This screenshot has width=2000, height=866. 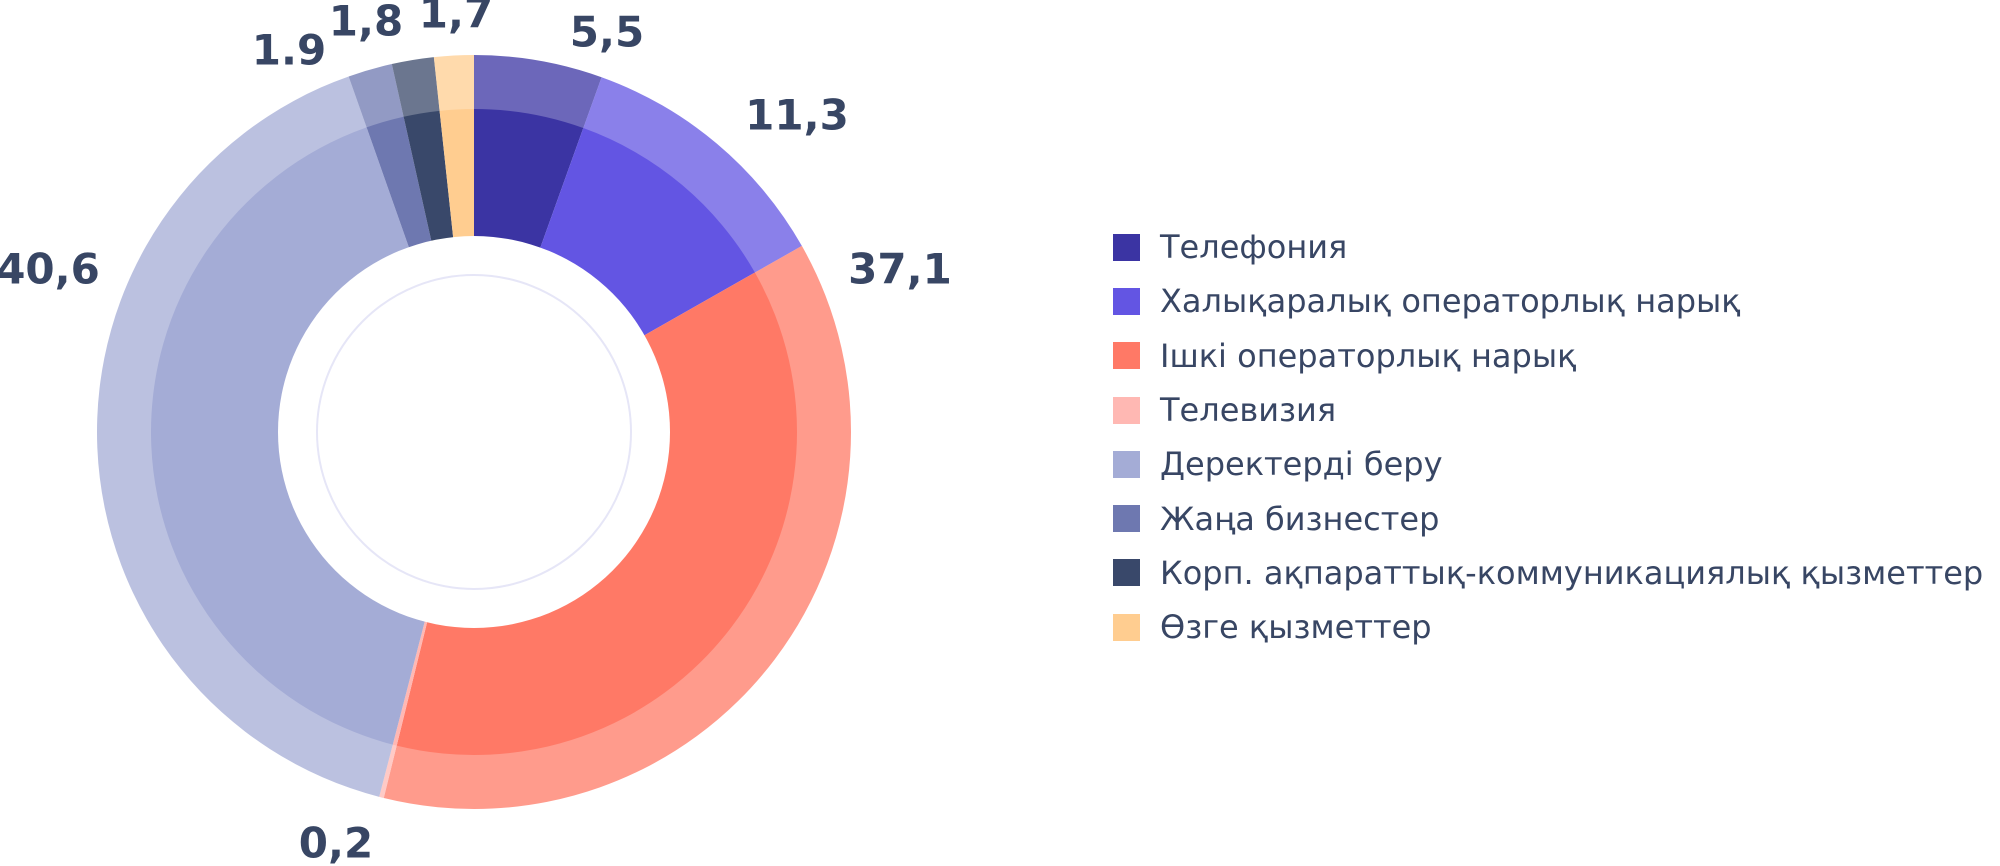 I want to click on legend-label: Ішкі операторлық нарық, so click(x=1368, y=355).